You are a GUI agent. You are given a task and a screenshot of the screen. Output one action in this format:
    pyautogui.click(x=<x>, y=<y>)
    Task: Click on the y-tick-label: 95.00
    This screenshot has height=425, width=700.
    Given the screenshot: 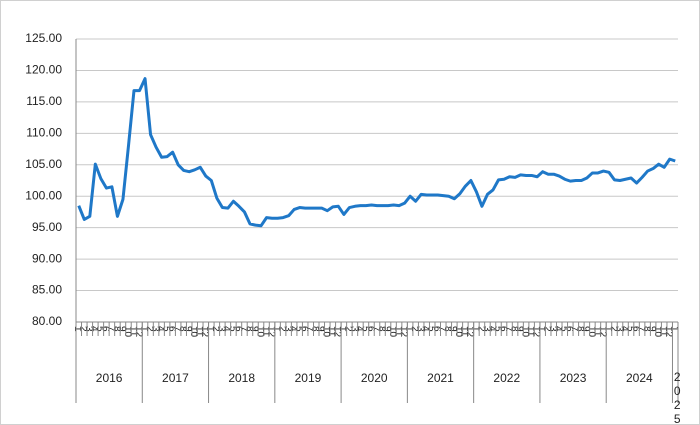 What is the action you would take?
    pyautogui.click(x=47, y=227)
    